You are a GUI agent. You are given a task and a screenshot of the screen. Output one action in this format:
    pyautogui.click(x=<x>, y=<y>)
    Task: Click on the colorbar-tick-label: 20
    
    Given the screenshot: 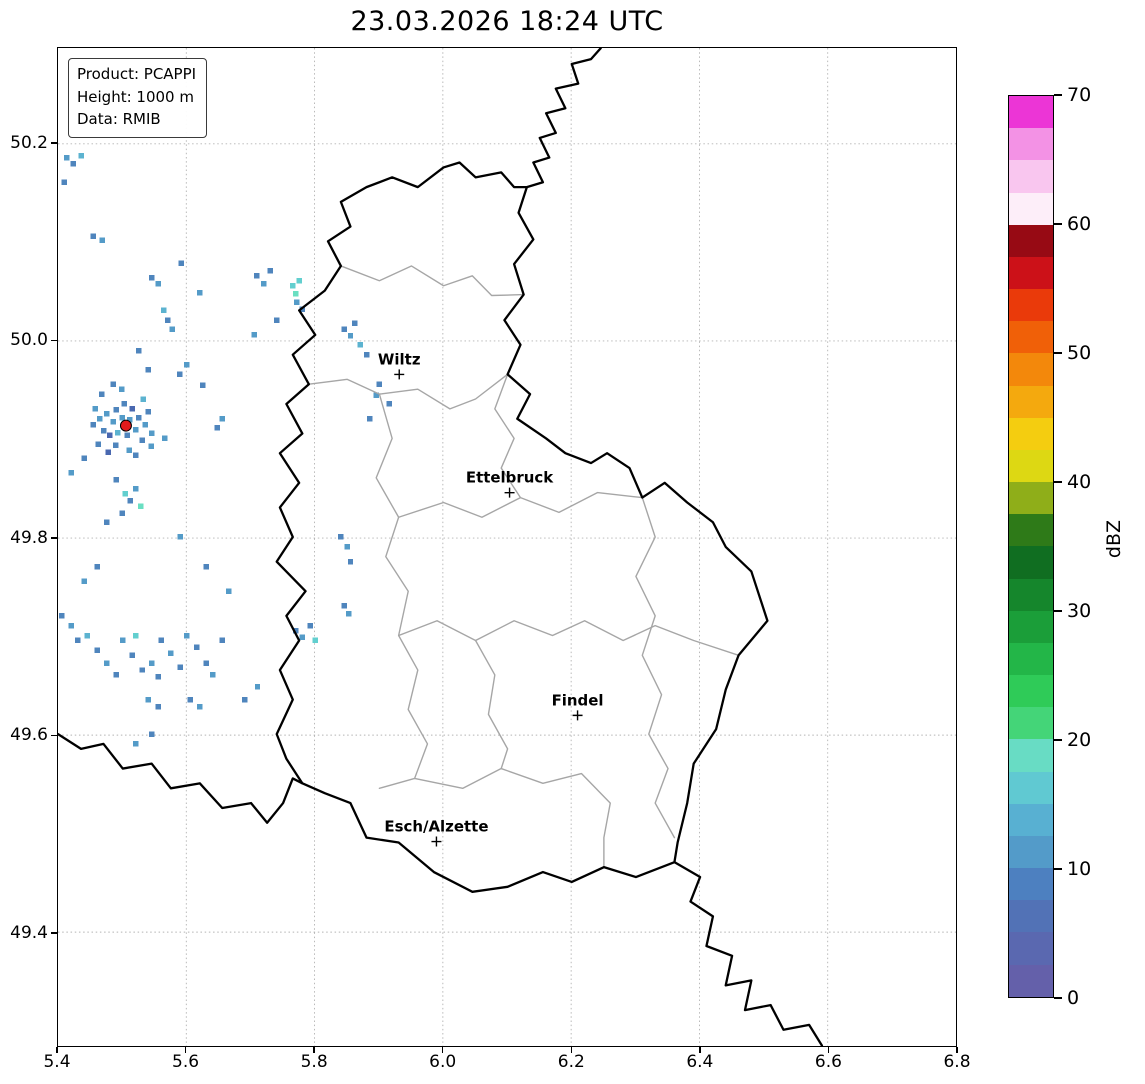 What is the action you would take?
    pyautogui.click(x=1079, y=740)
    